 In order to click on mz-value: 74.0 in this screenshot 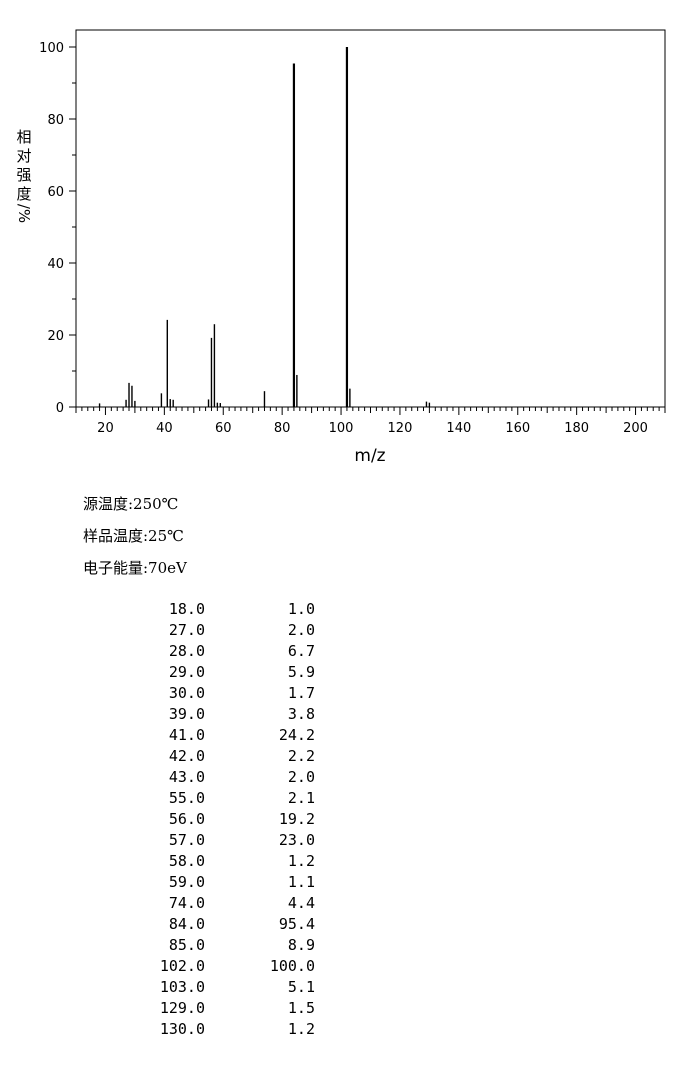, I will do `click(186, 903)`.